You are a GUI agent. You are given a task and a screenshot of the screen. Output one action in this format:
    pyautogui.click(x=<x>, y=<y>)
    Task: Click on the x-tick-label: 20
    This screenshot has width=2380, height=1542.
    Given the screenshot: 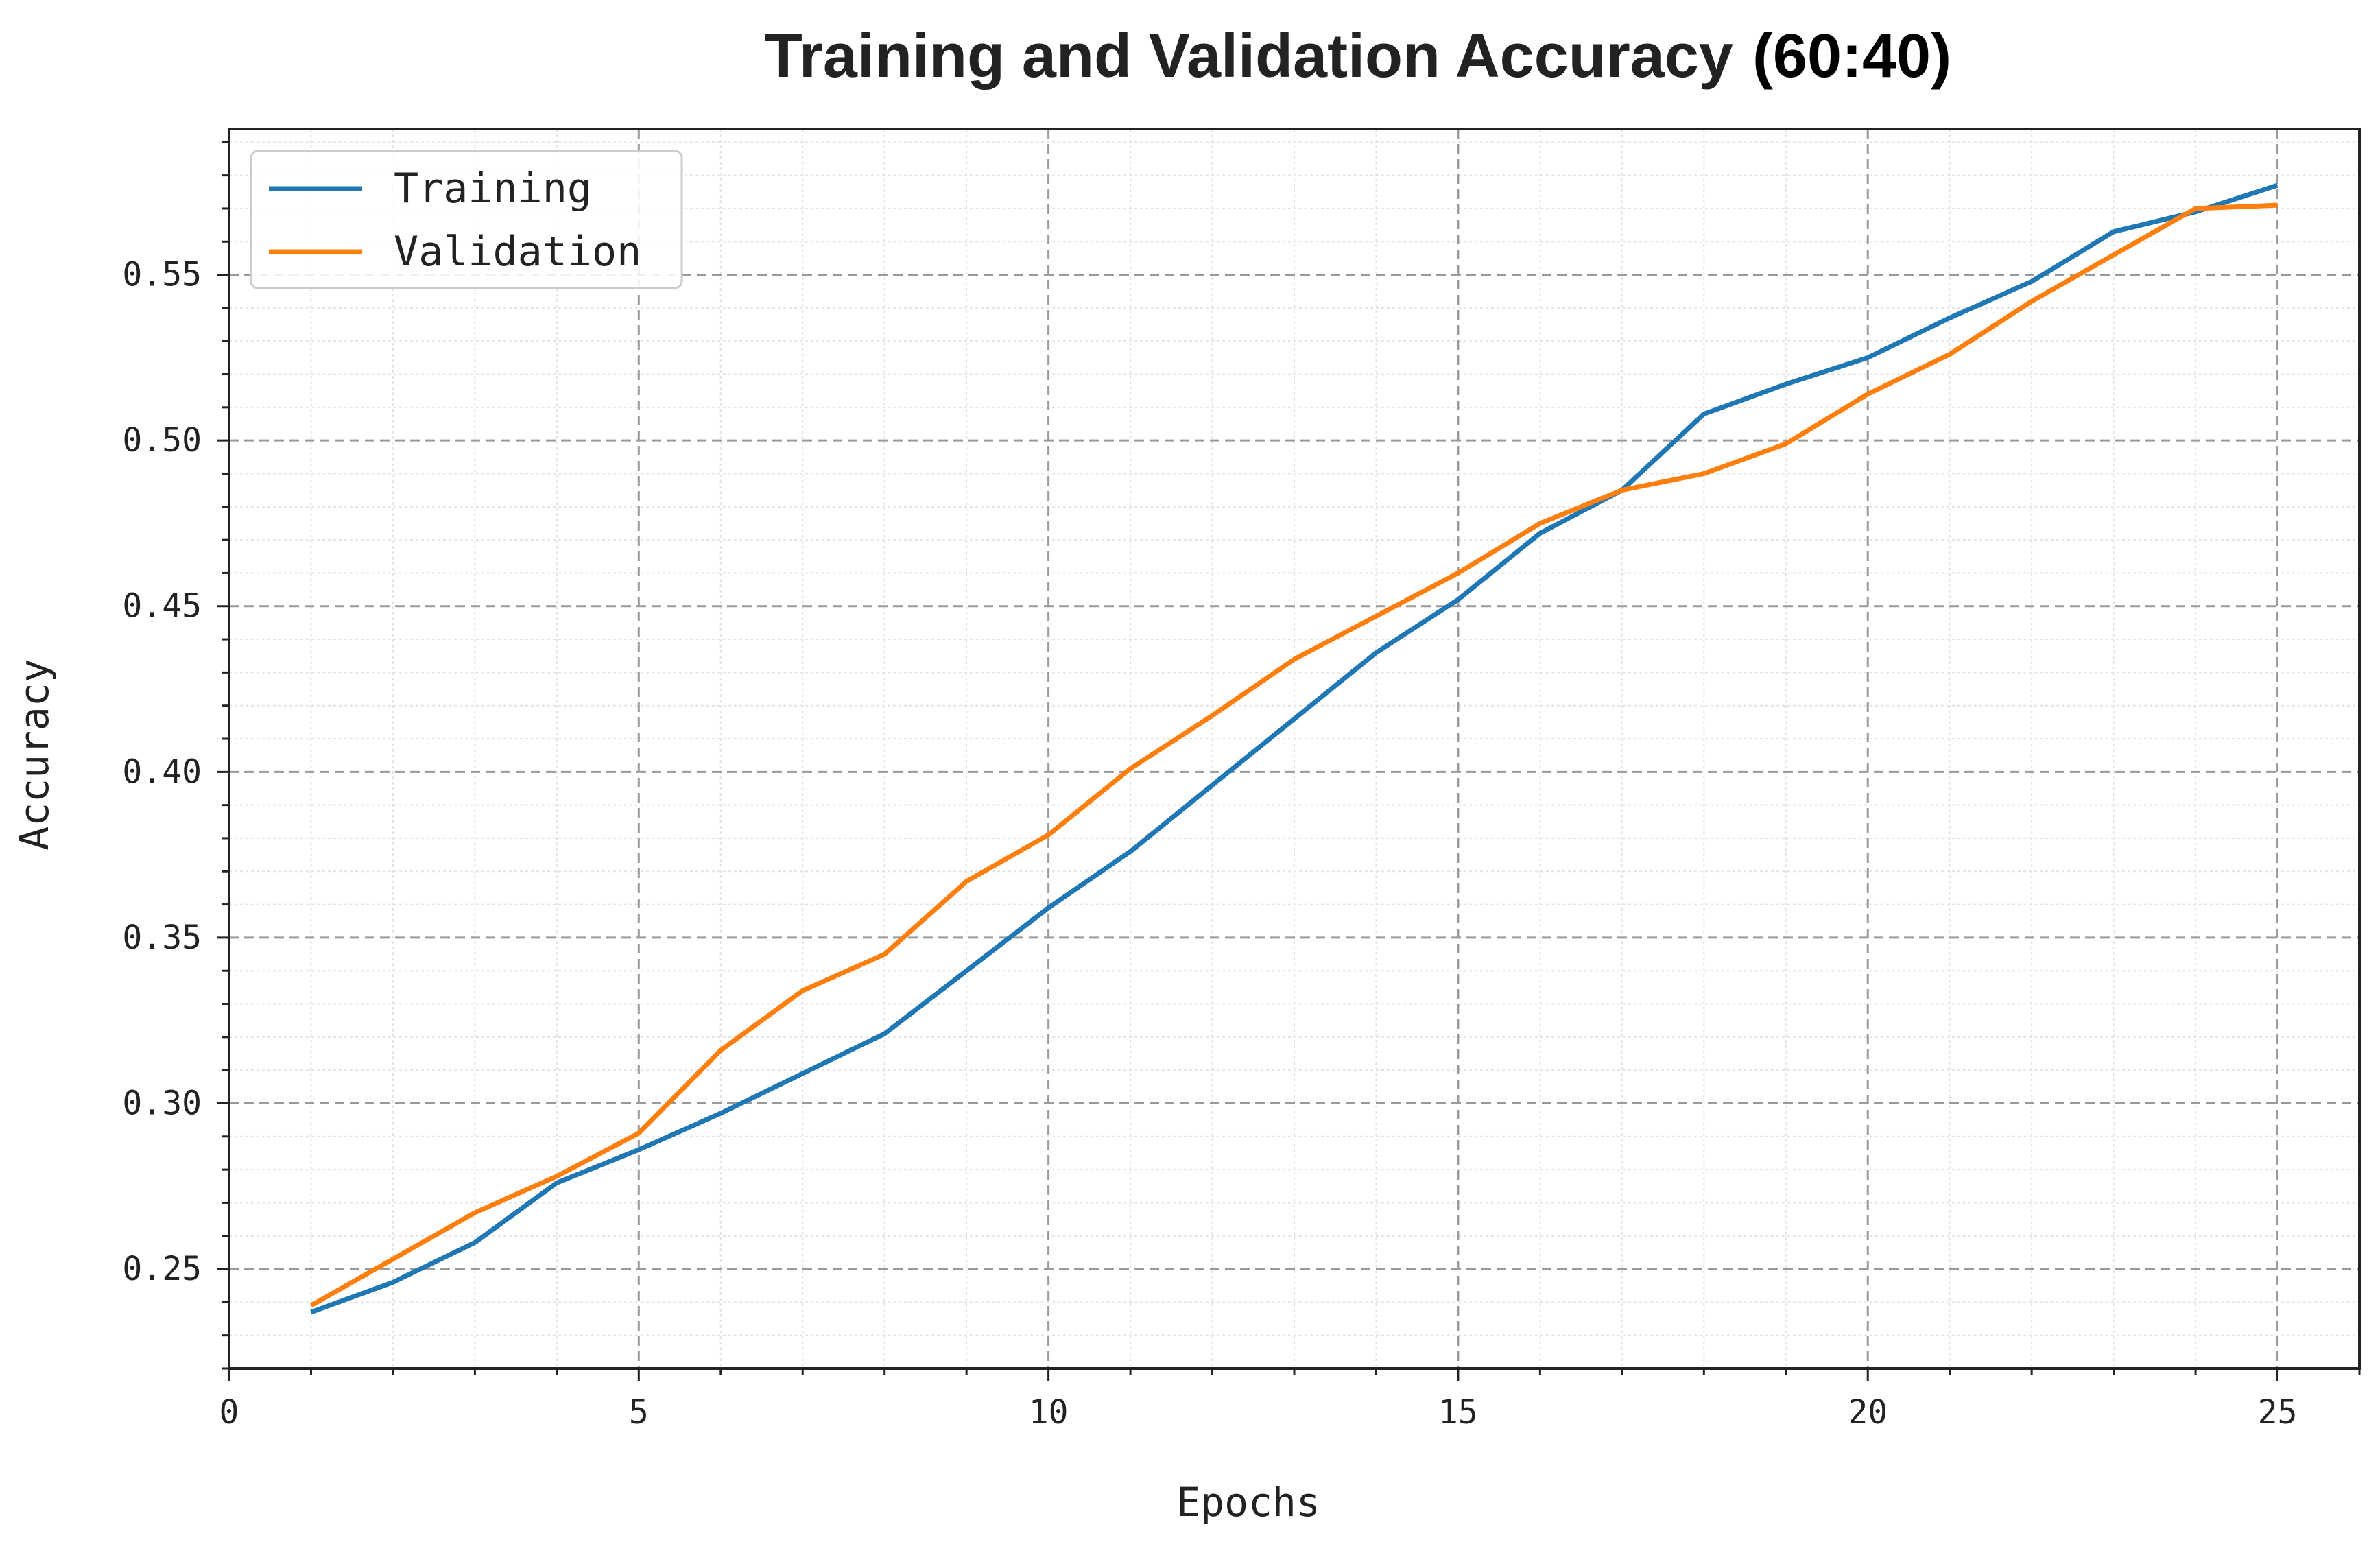 What is the action you would take?
    pyautogui.click(x=1868, y=1412)
    